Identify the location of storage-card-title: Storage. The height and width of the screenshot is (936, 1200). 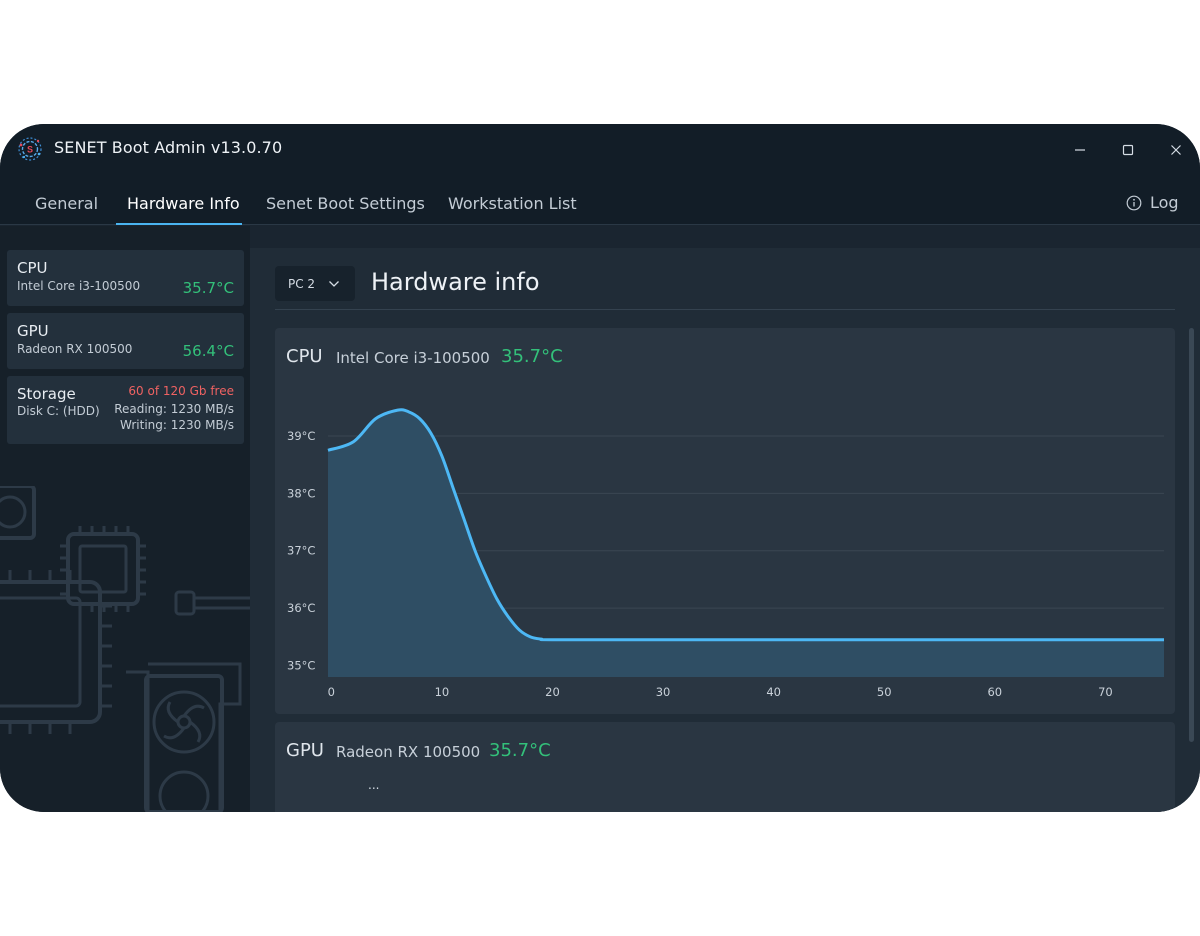
(46, 394).